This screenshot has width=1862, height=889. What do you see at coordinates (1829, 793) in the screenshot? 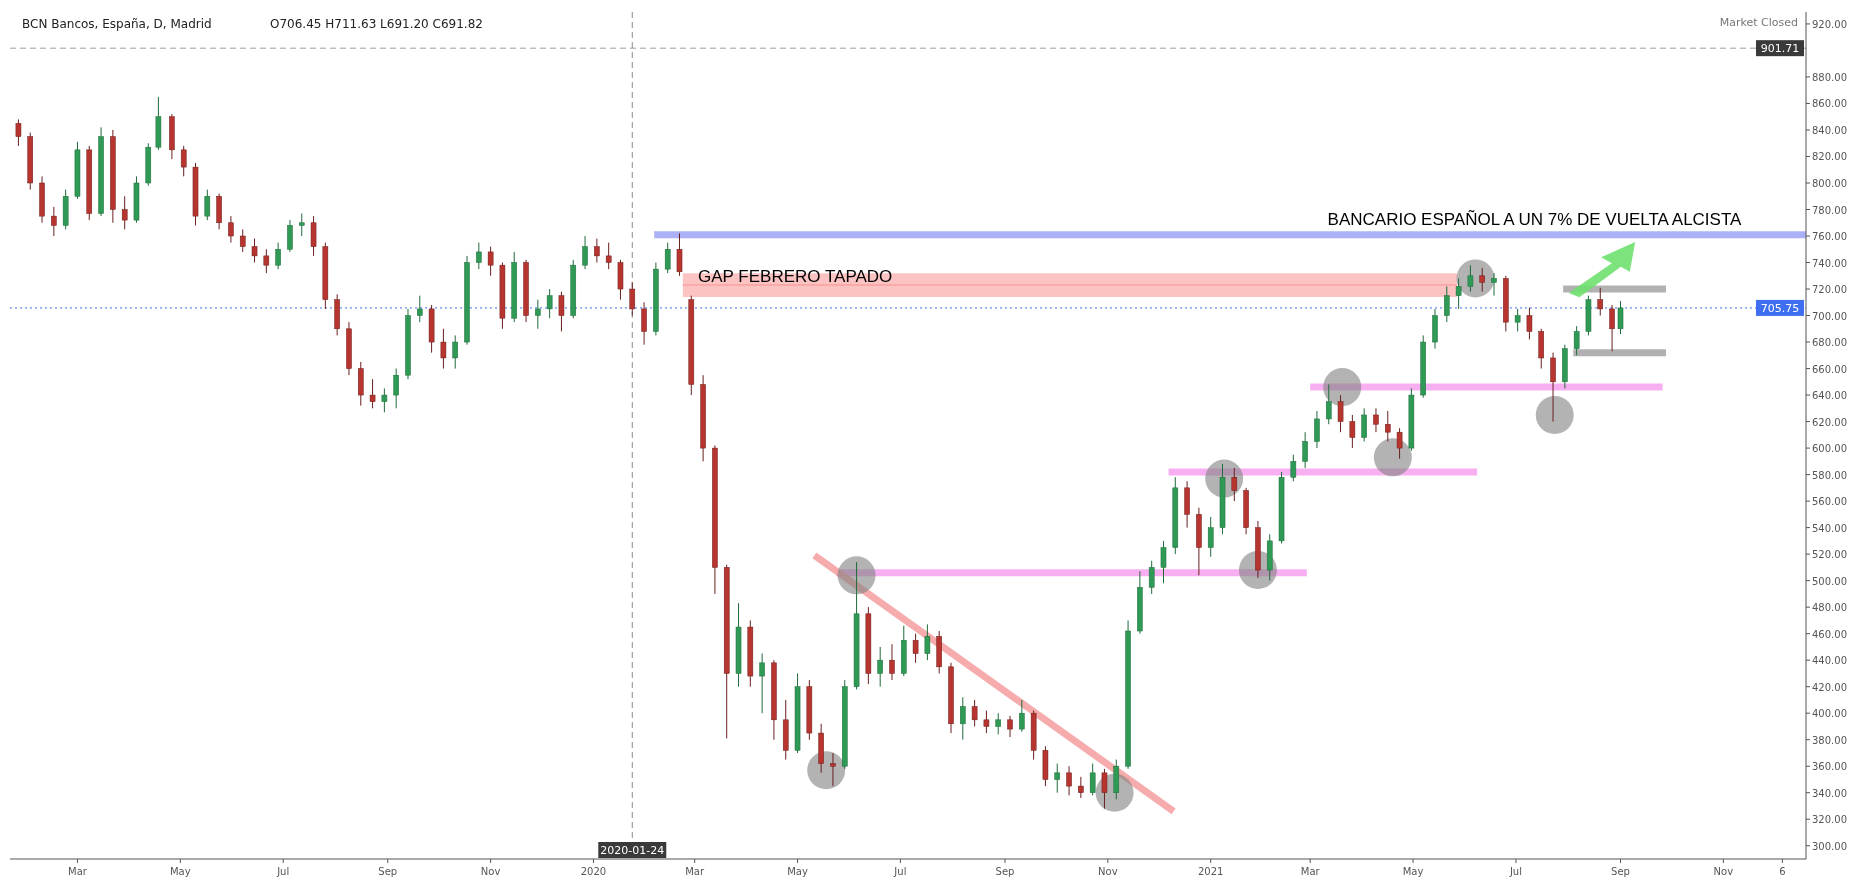
I see `y-tick-label: 340.00` at bounding box center [1829, 793].